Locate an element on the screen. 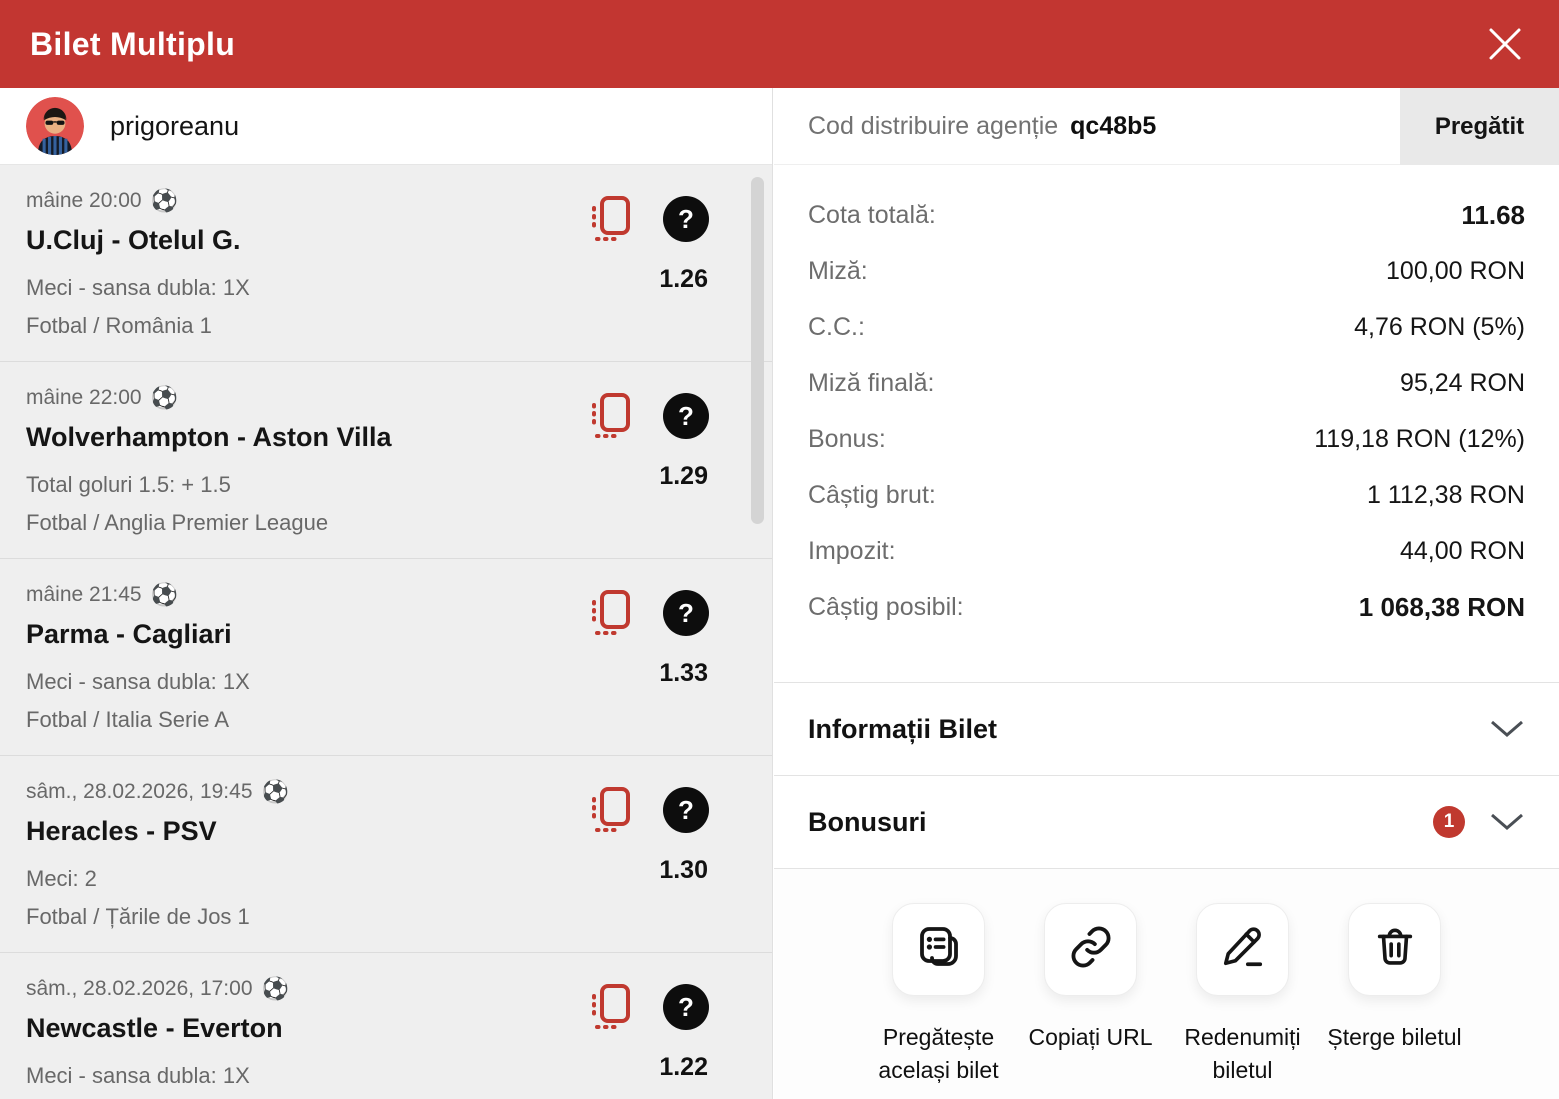  ticket-actions: Pregătește același bilet Copiați URL is located at coordinates (1166, 983).